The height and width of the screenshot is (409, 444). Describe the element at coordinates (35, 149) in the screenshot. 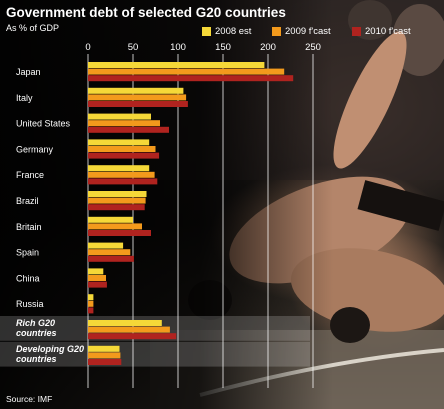

I see `category-label: Germany` at that location.